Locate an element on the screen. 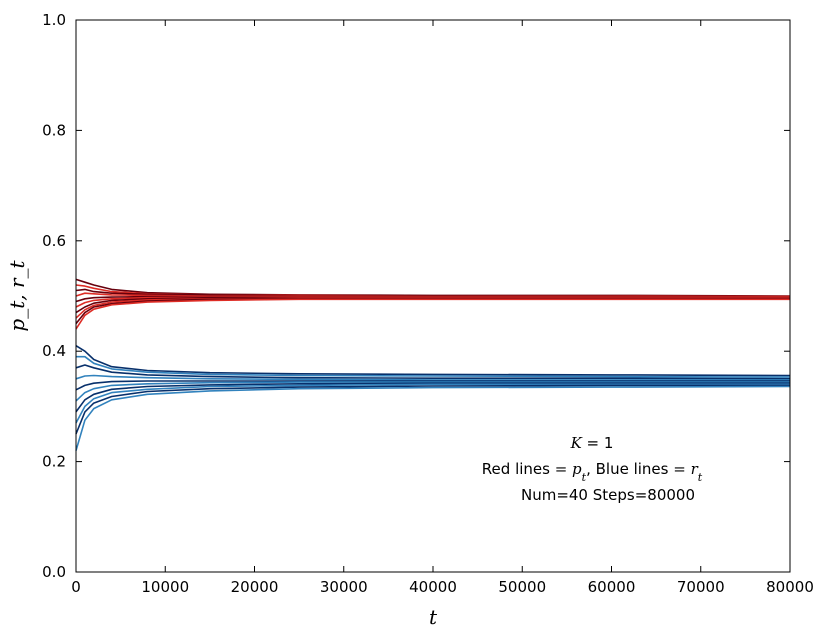 This screenshot has width=823, height=625. x-tick-label: 60000 is located at coordinates (612, 587).